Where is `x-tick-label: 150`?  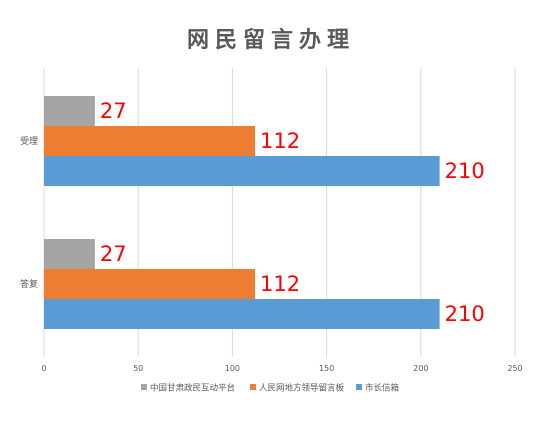 x-tick-label: 150 is located at coordinates (326, 368).